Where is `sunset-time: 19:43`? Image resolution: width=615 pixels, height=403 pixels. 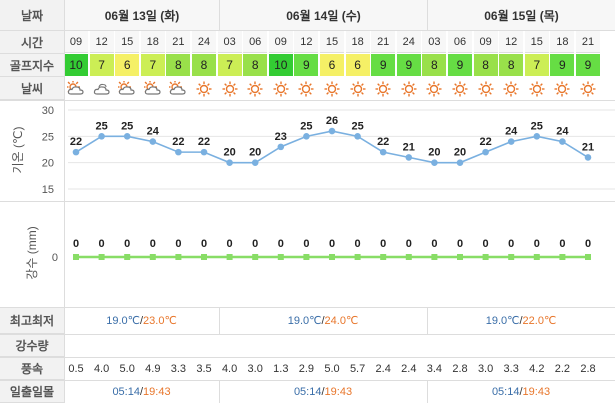 sunset-time: 19:43 is located at coordinates (536, 391).